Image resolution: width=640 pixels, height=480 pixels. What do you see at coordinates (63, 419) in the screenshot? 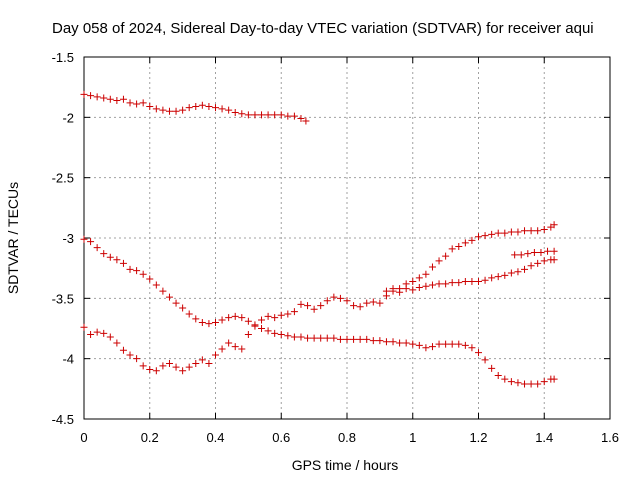
I see `y-tick-label: -4.5` at bounding box center [63, 419].